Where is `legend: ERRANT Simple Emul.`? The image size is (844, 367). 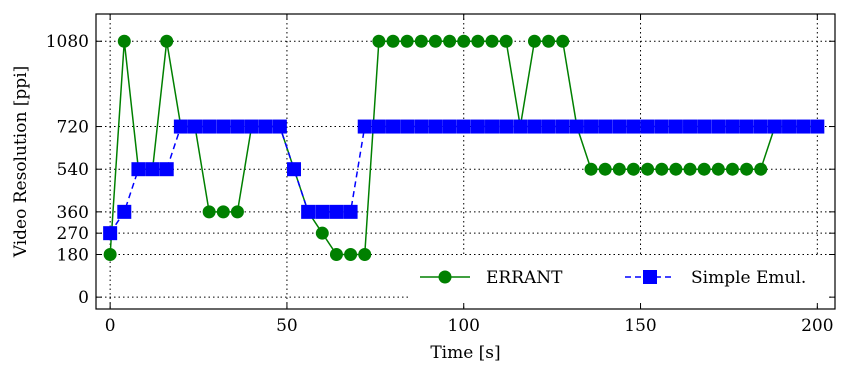 legend: ERRANT Simple Emul. is located at coordinates (620, 280).